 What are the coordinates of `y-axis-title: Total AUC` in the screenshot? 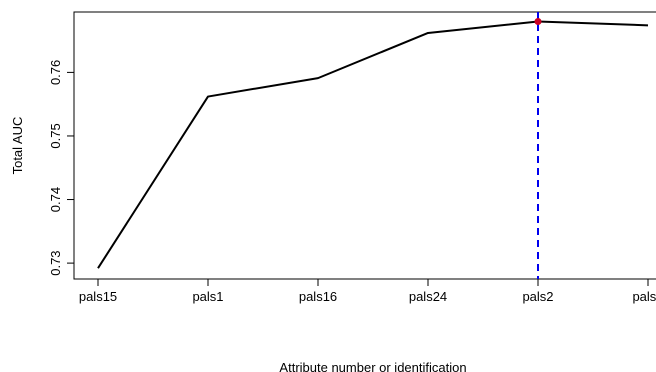 It's located at (17, 146).